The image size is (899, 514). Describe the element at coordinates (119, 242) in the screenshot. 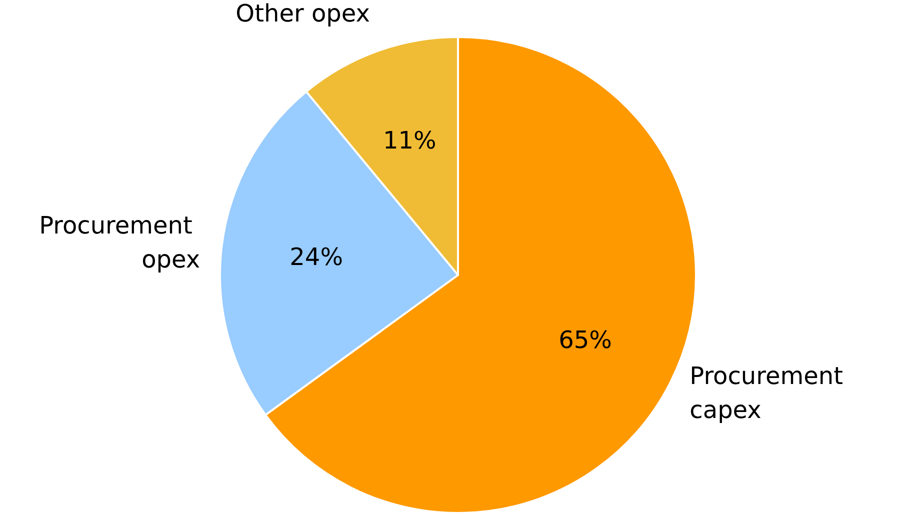

I see `slice-label: Procurement opex` at that location.